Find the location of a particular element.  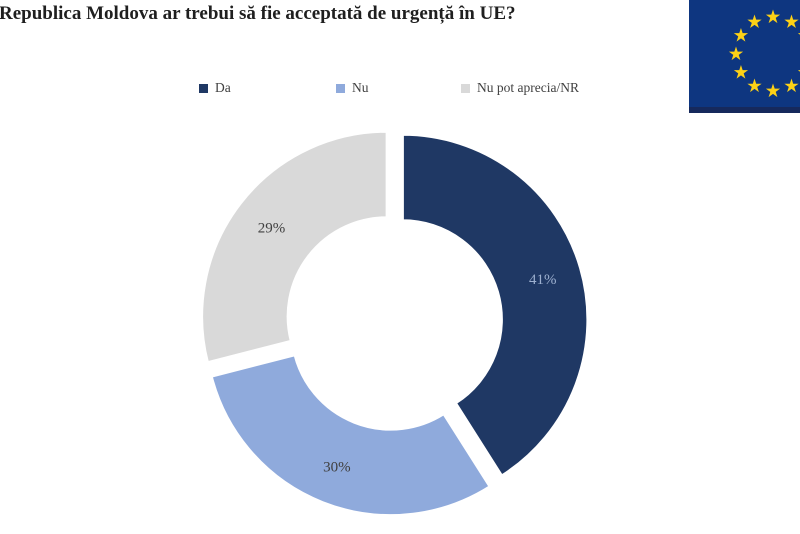

legend-marker-nu is located at coordinates (340, 88).